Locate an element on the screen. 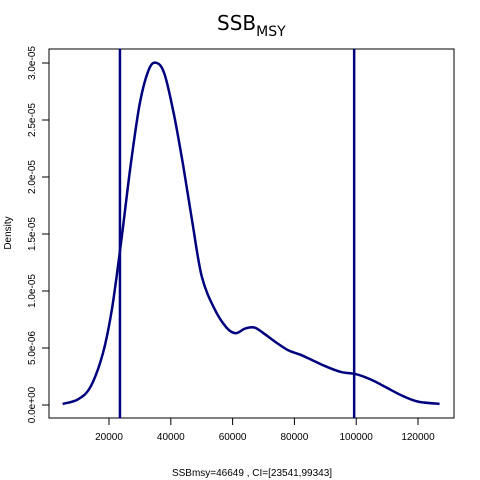 The width and height of the screenshot is (480, 480). y-tick-label: 1.5e-05 is located at coordinates (32, 234).